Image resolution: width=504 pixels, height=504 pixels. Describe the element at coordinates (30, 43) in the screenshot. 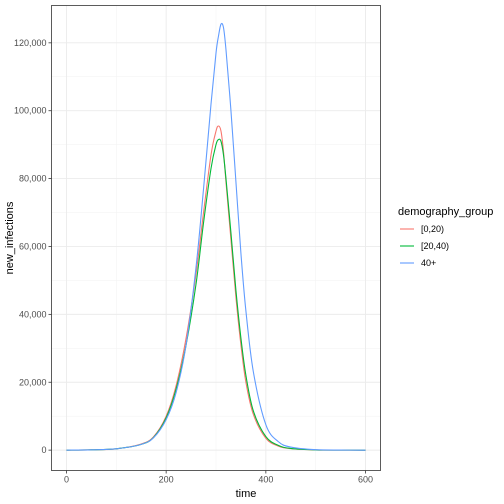

I see `y-tick-label: 120,000` at that location.